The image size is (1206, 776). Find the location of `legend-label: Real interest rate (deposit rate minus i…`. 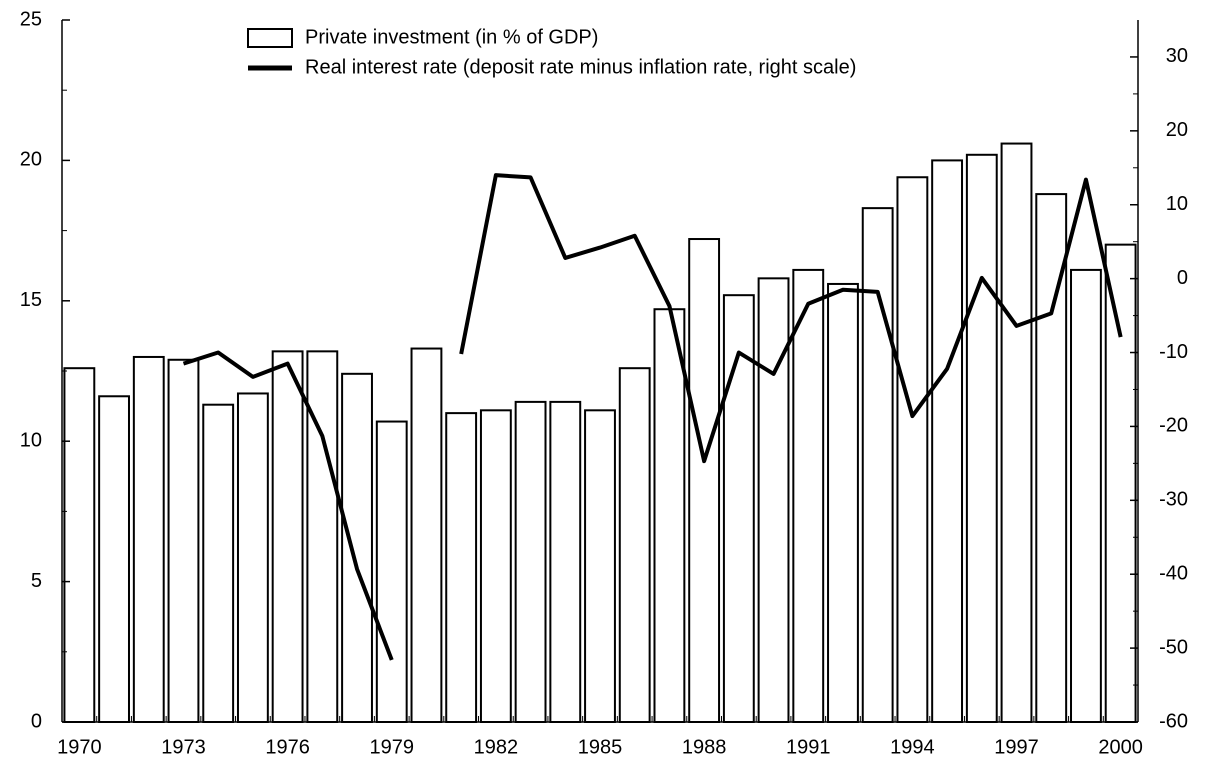

legend-label: Real interest rate (deposit rate minus i… is located at coordinates (580, 67).